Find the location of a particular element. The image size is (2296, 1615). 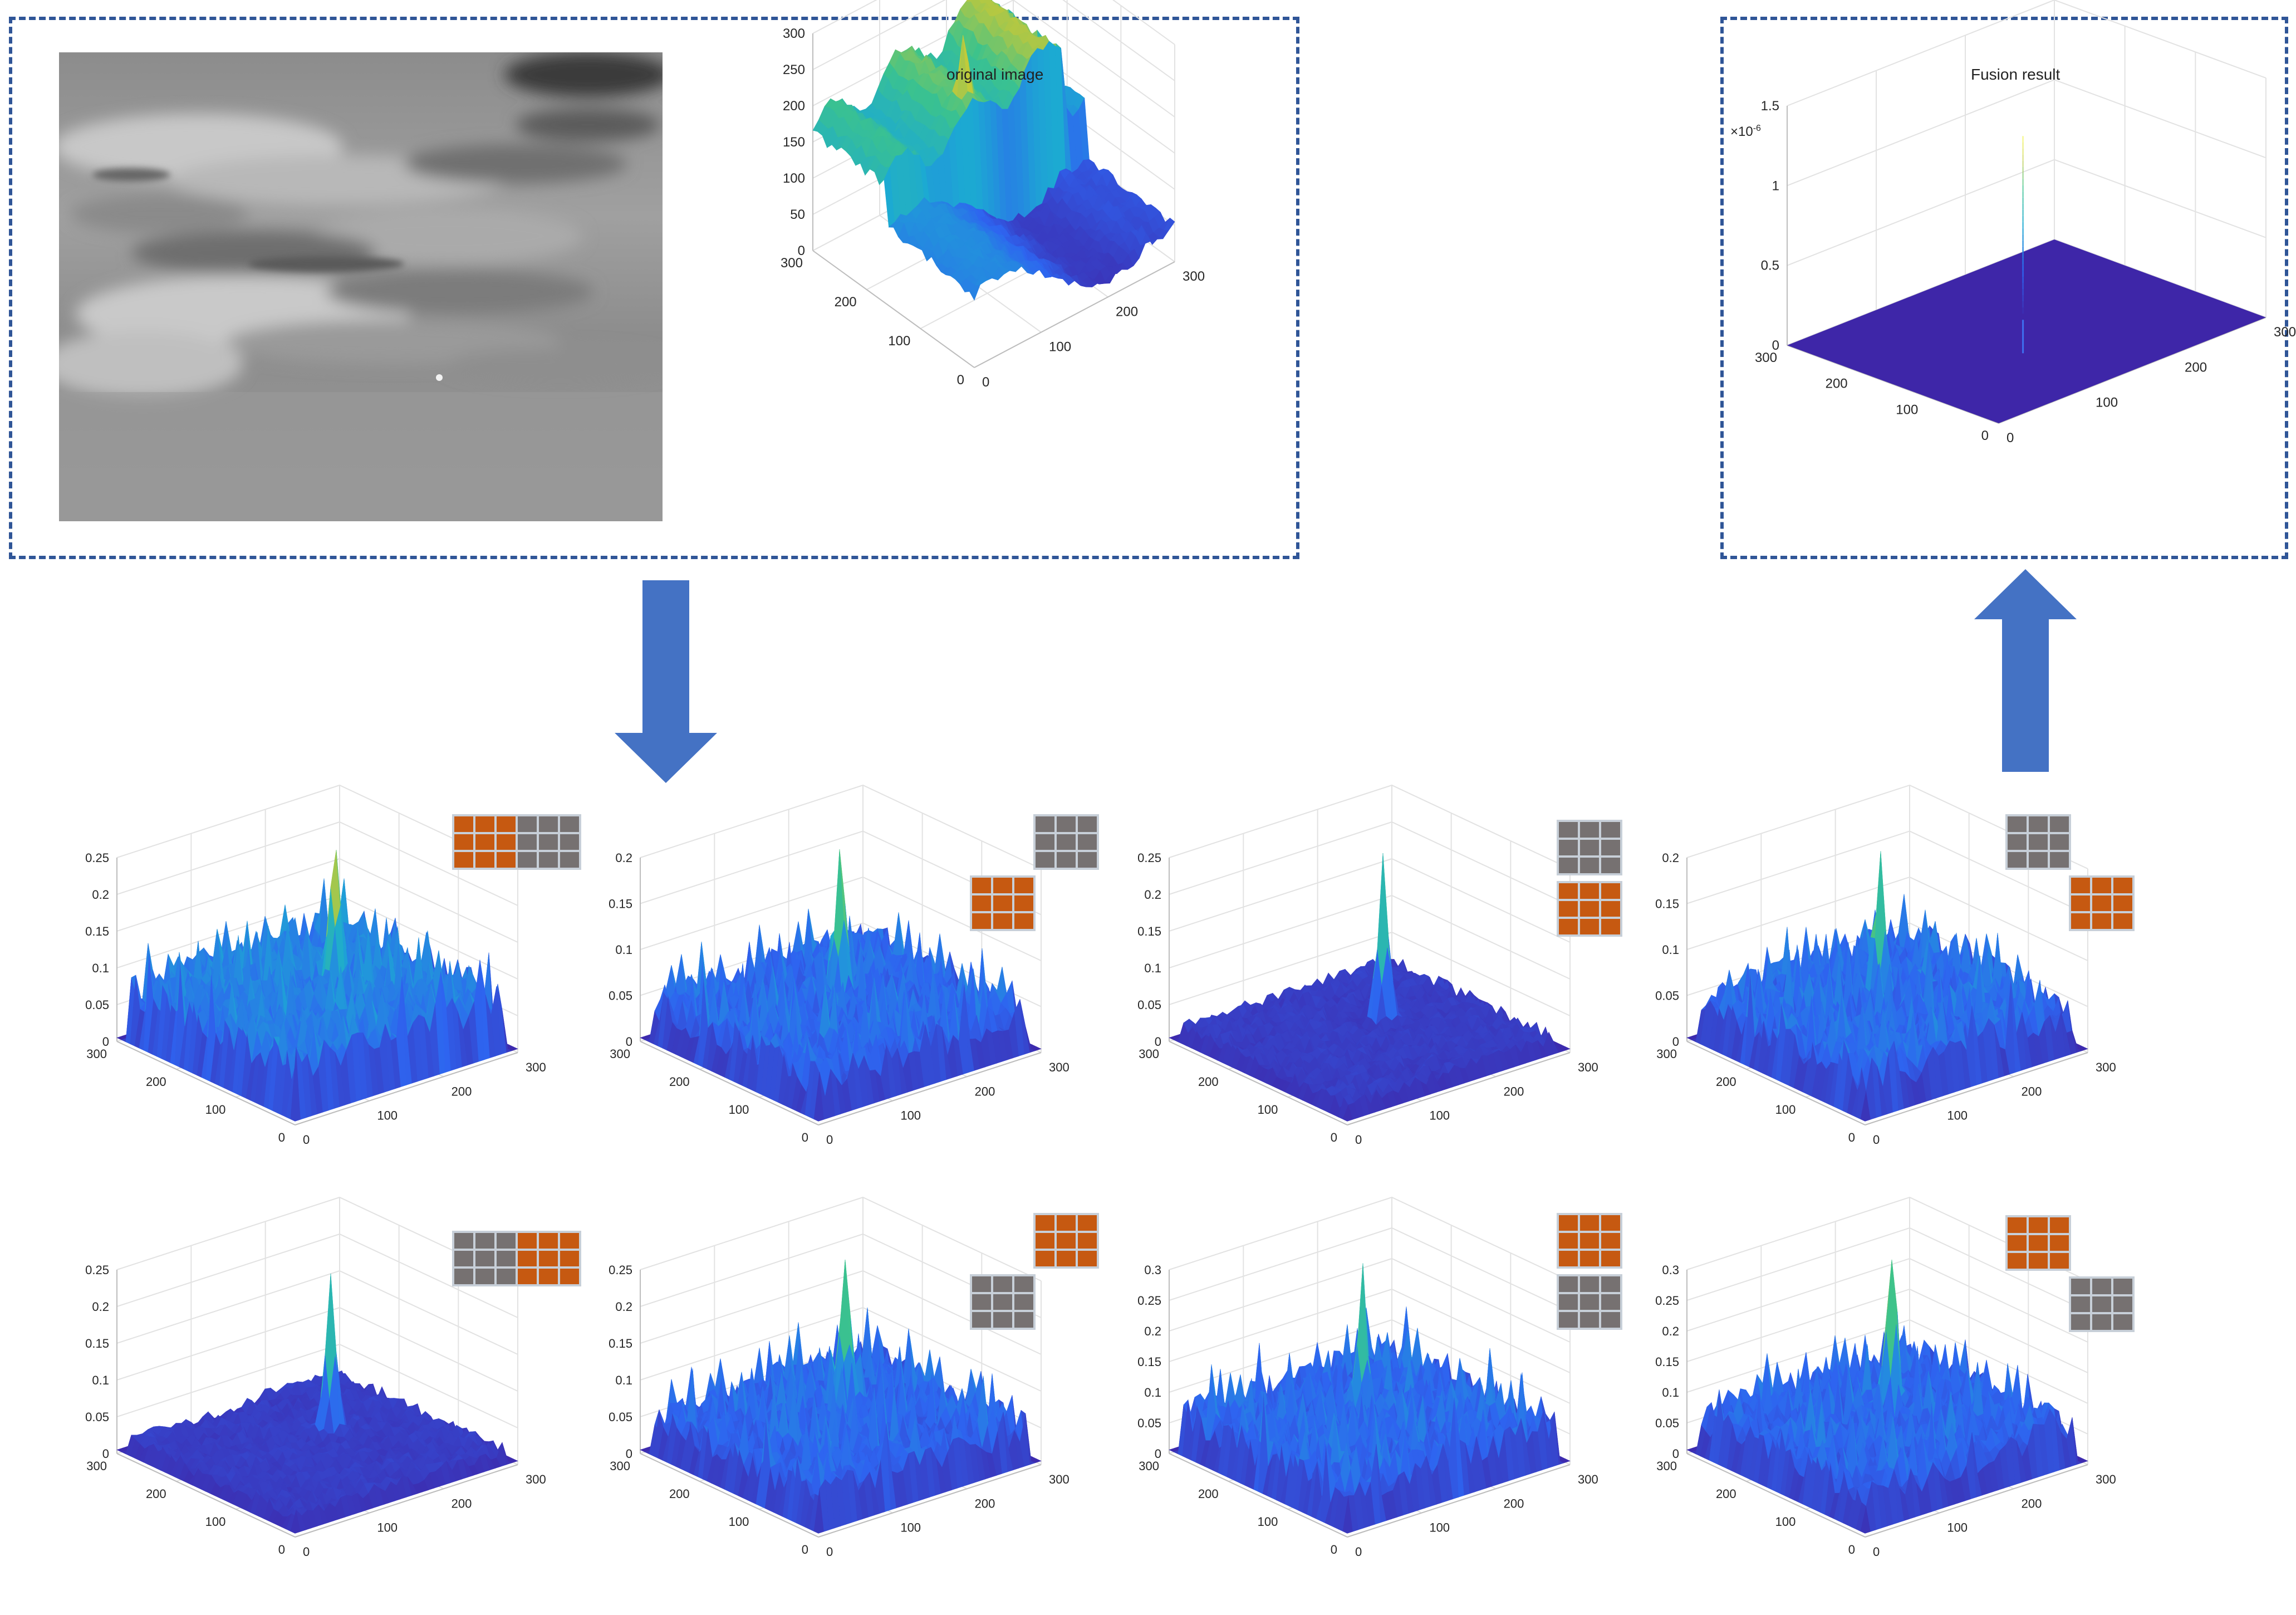

subband-3-z-tick: 0.25 is located at coordinates (1149, 858).